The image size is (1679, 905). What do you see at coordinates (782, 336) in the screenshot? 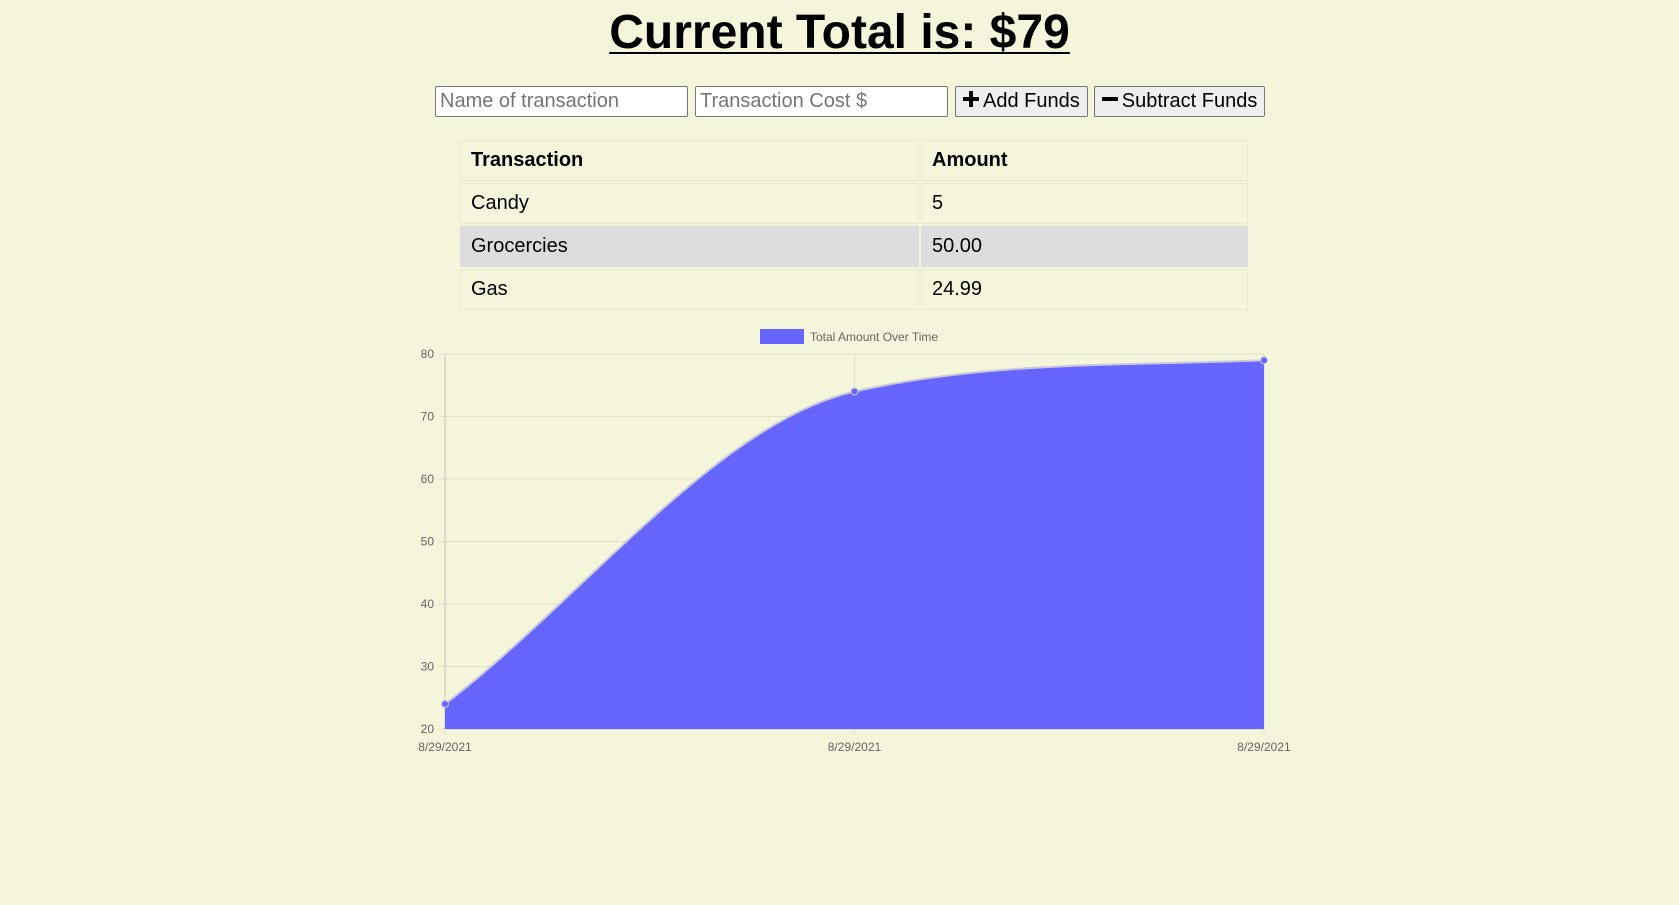
I see `legend-swatch` at bounding box center [782, 336].